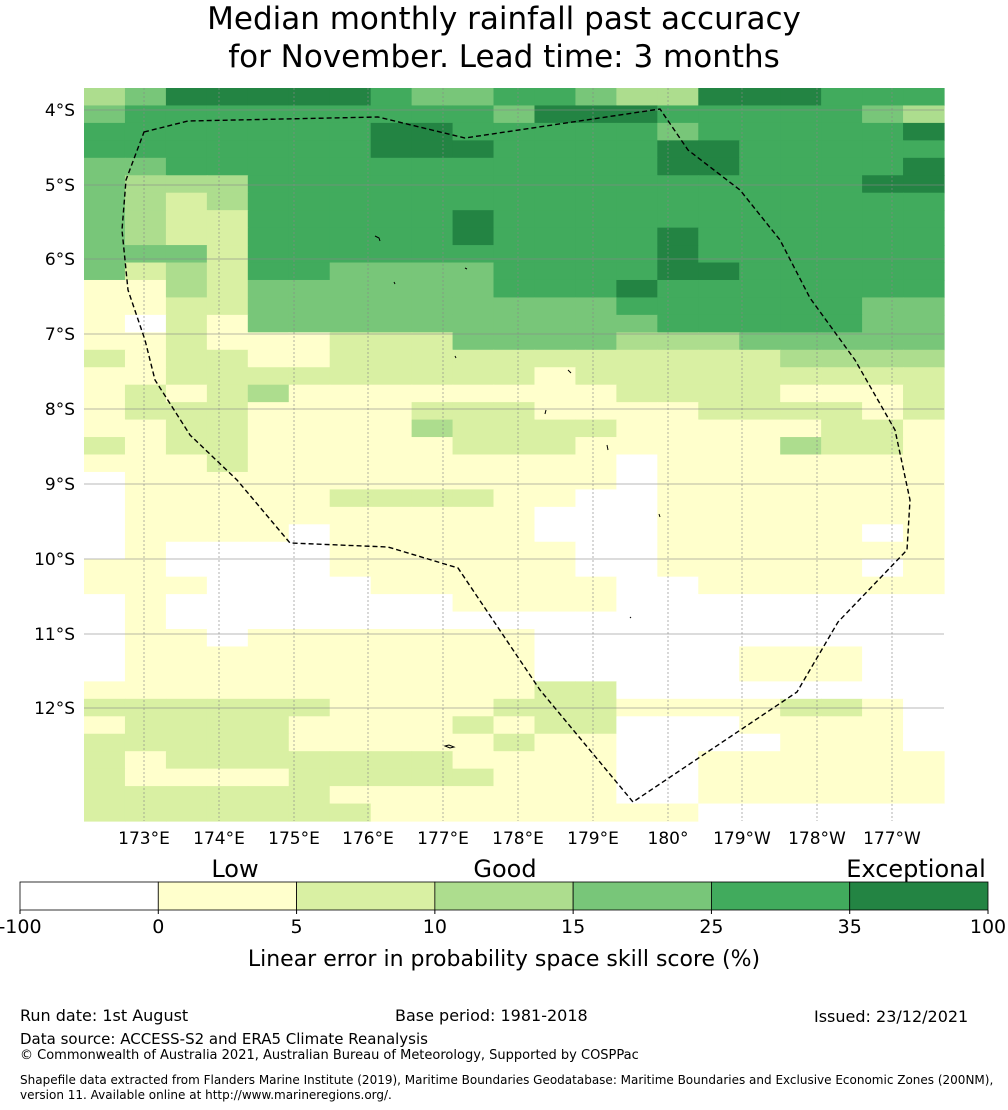  I want to click on legend-colorbar, so click(504, 896).